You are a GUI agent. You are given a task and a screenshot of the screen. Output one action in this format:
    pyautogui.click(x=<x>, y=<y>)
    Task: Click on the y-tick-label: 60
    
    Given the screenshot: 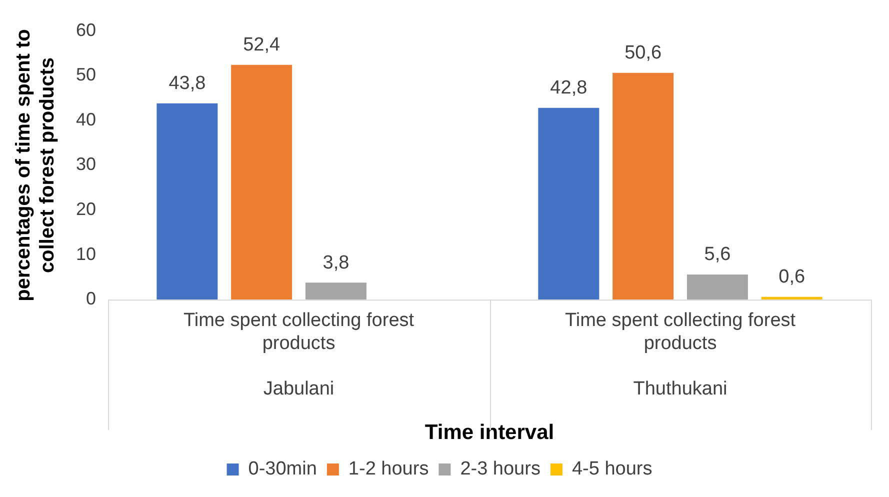 What is the action you would take?
    pyautogui.click(x=86, y=30)
    